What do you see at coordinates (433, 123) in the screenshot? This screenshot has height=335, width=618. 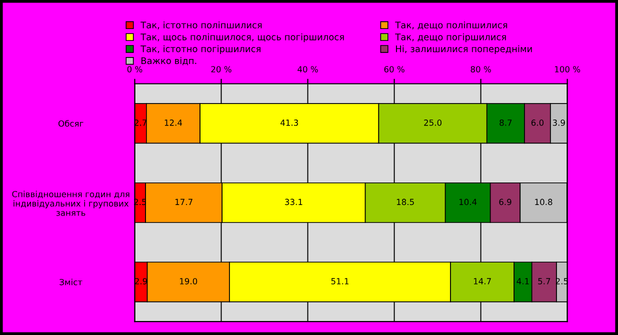 I see `data-label: 25.0` at bounding box center [433, 123].